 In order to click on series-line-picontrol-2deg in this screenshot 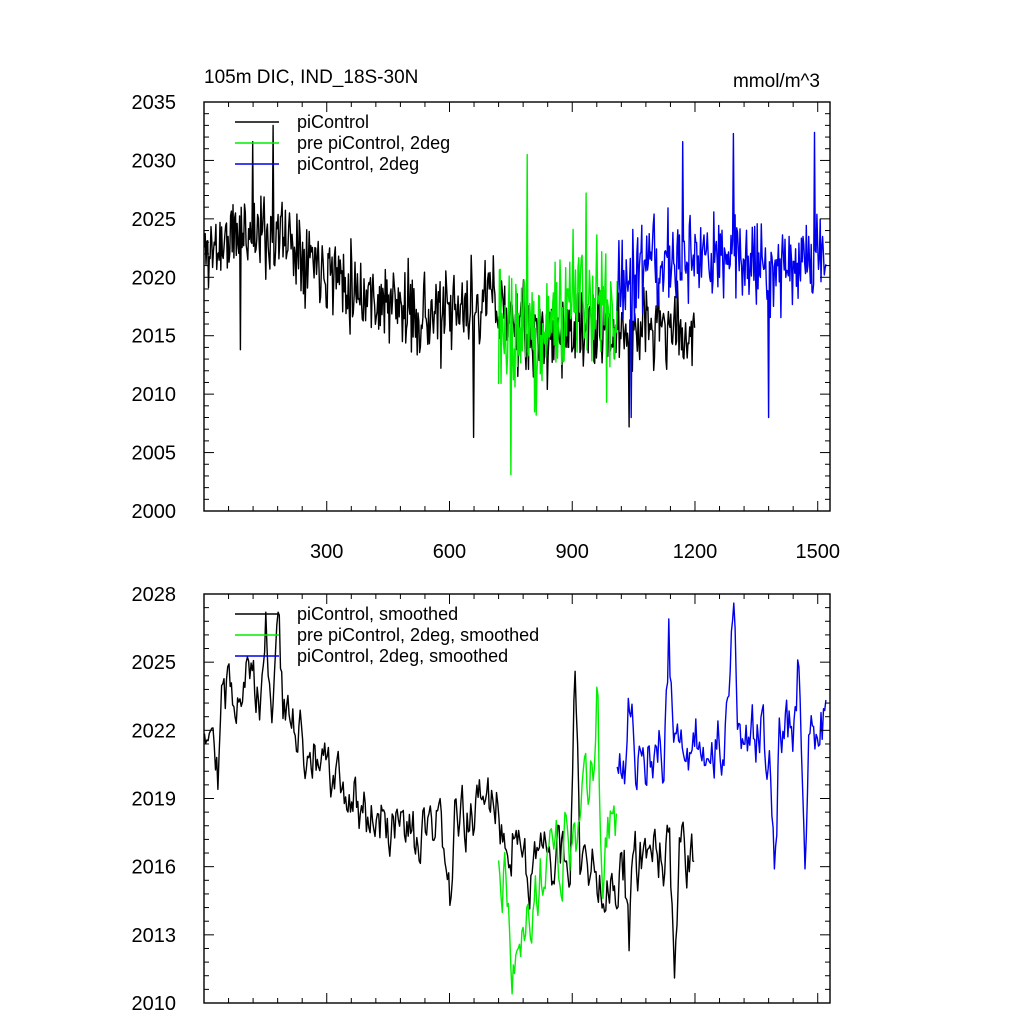, I will do `click(721, 275)`.